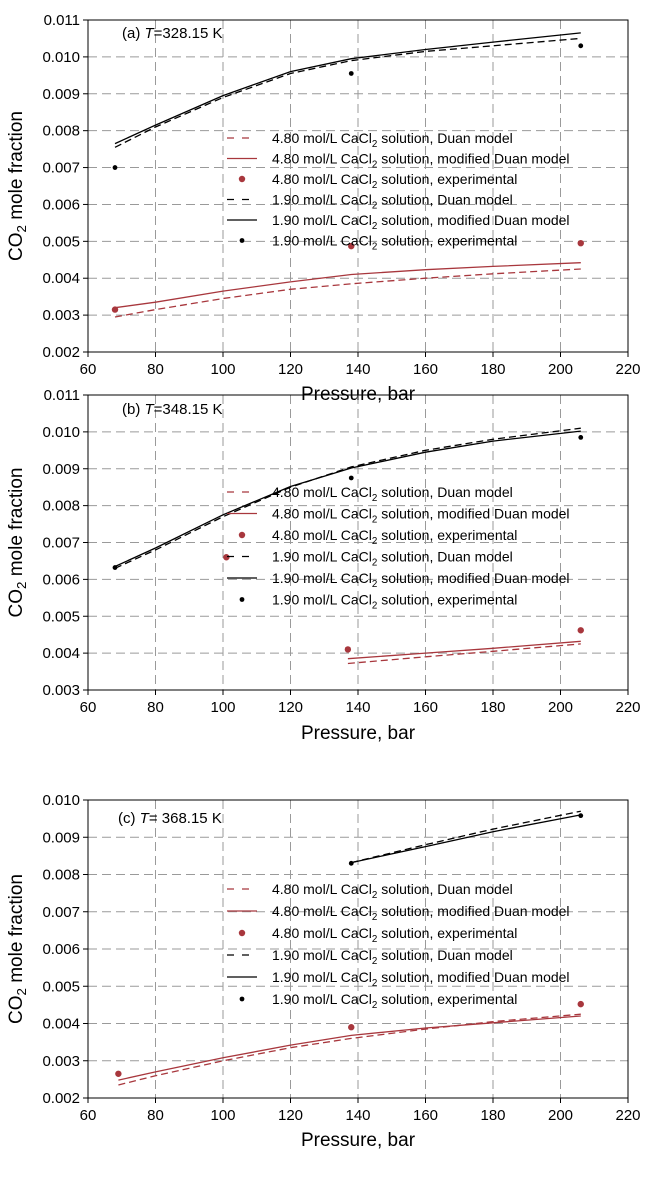  What do you see at coordinates (61, 352) in the screenshot?
I see `y-tick-label: 0.002` at bounding box center [61, 352].